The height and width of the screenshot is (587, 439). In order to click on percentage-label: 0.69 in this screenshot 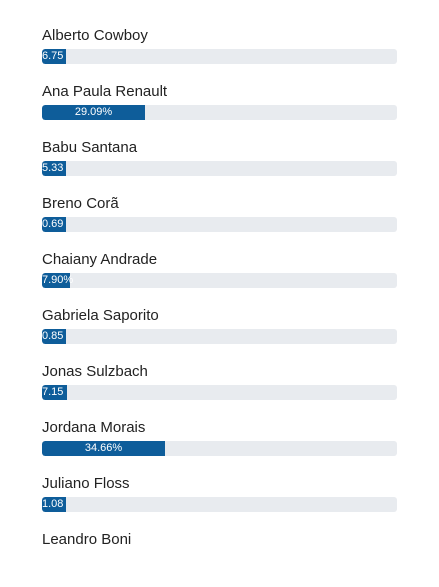, I will do `click(53, 224)`.